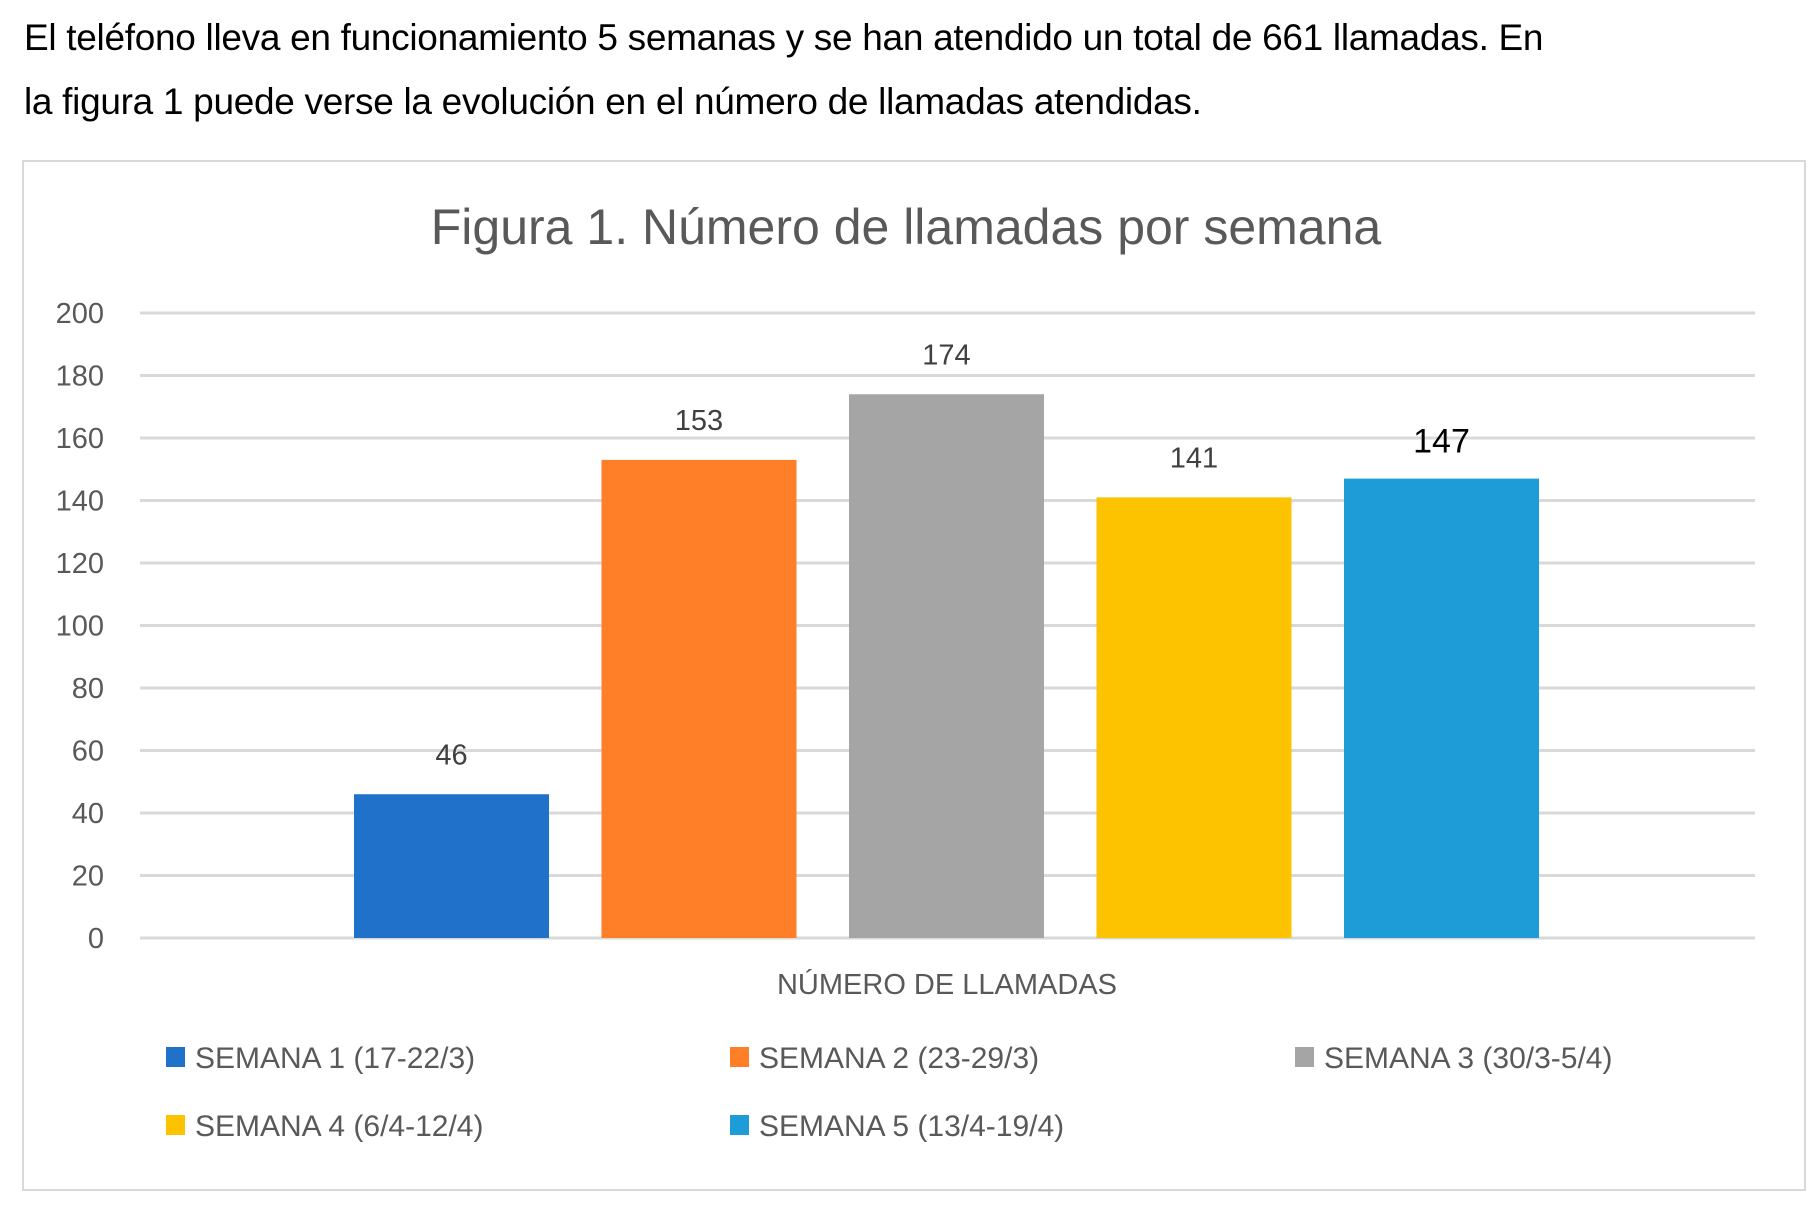  What do you see at coordinates (88, 877) in the screenshot?
I see `y-tick-label: 20` at bounding box center [88, 877].